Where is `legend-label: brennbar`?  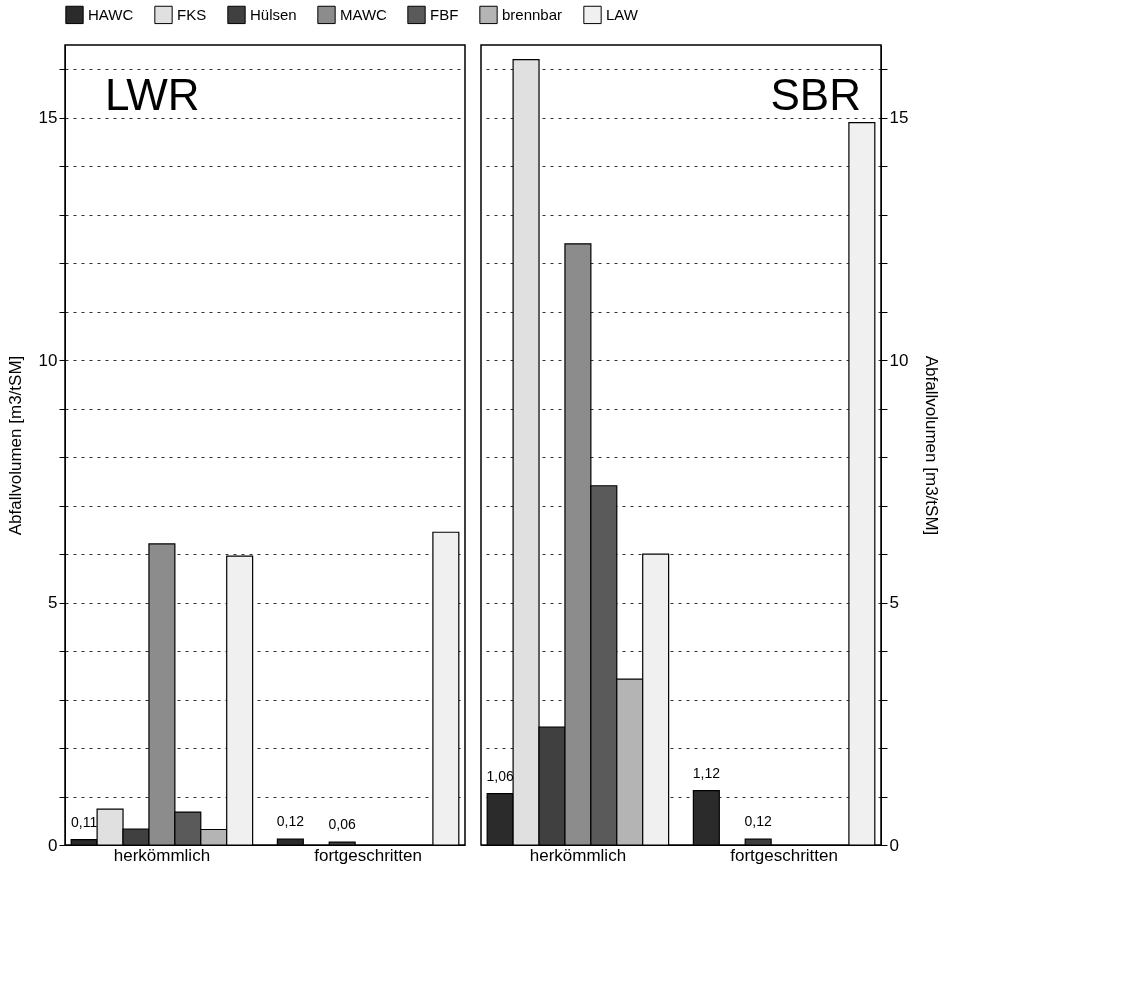
legend-label: brennbar is located at coordinates (532, 14).